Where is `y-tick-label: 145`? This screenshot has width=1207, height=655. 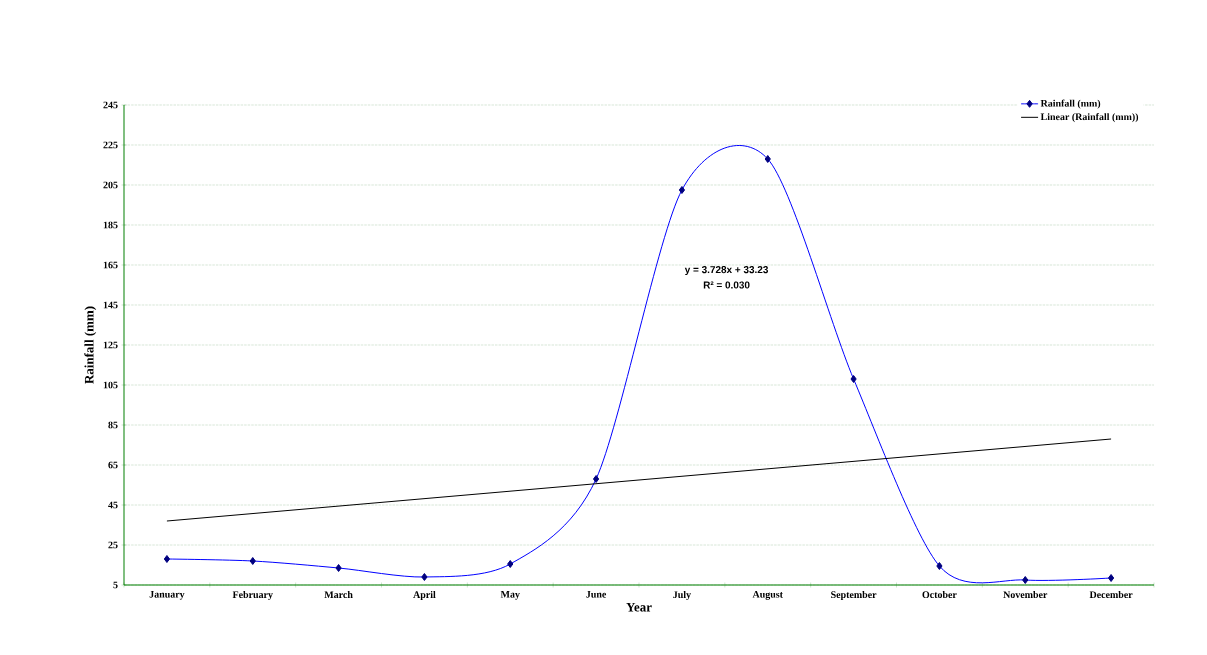 y-tick-label: 145 is located at coordinates (110, 305).